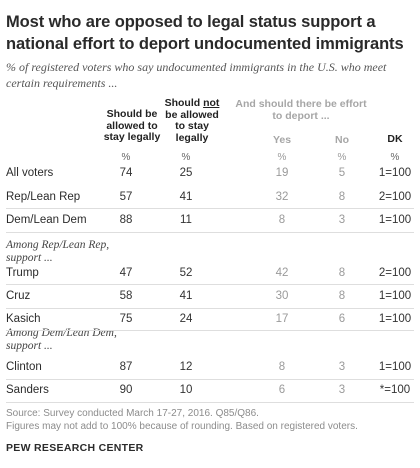 This screenshot has width=420, height=468. Describe the element at coordinates (18, 296) in the screenshot. I see `row-label: Cruz` at that location.